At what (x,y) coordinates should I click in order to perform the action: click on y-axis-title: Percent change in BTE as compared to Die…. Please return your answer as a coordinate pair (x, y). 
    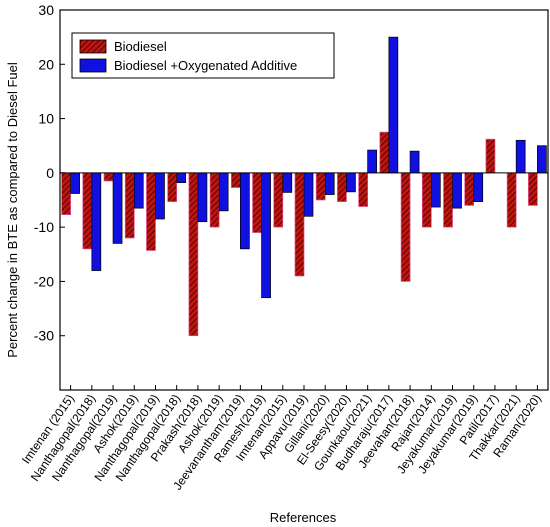
    Looking at the image, I should click on (12, 210).